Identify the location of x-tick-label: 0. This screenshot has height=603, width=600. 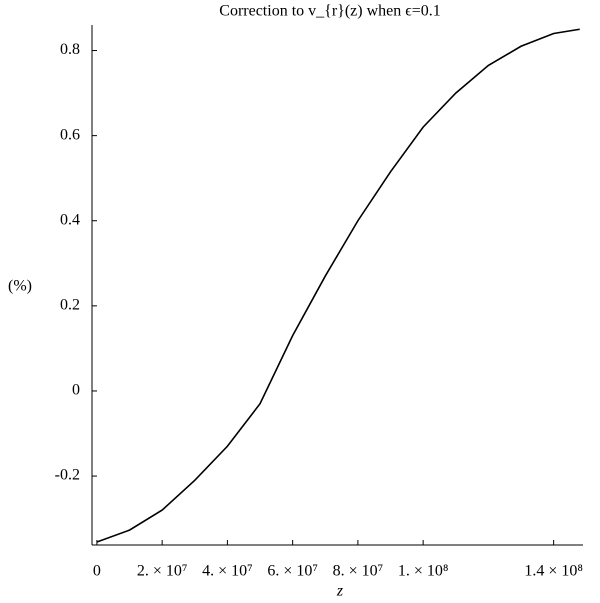
(97, 571).